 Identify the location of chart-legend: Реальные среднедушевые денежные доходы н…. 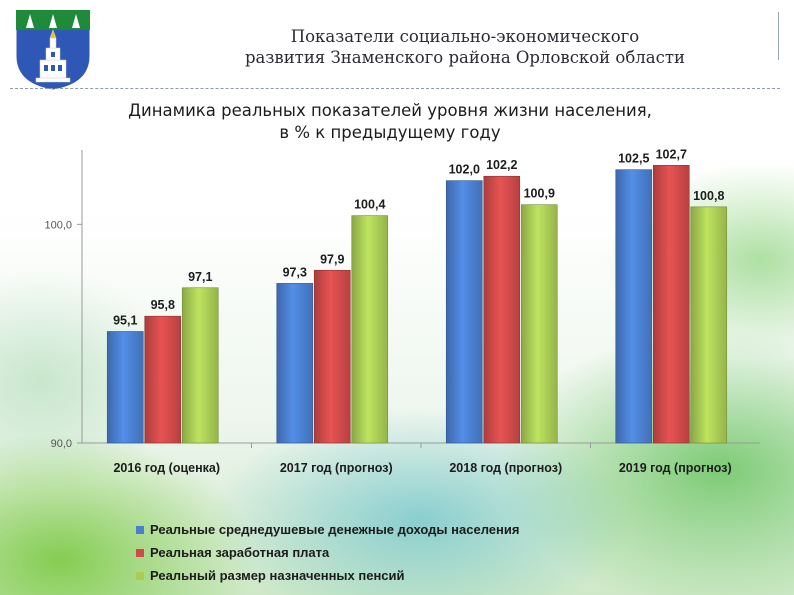
(327, 552).